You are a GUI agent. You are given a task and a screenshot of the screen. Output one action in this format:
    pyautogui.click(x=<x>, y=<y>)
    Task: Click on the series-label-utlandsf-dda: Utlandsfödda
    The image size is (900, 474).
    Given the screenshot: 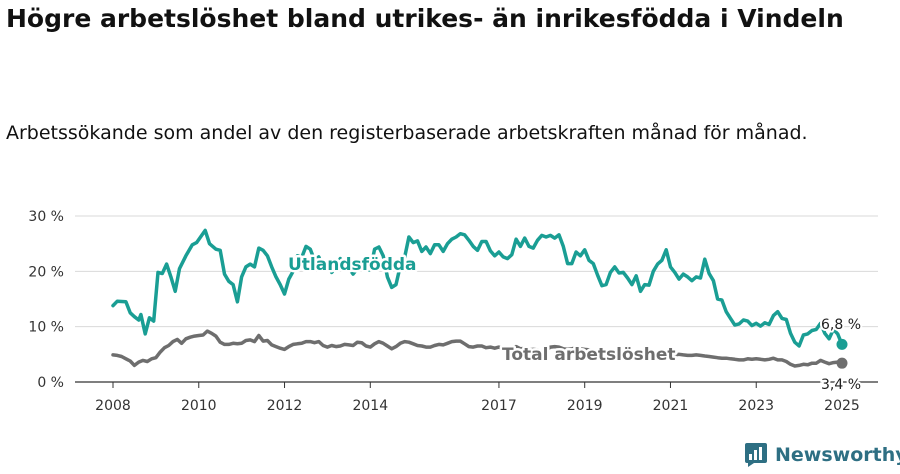 What is the action you would take?
    pyautogui.click(x=352, y=265)
    